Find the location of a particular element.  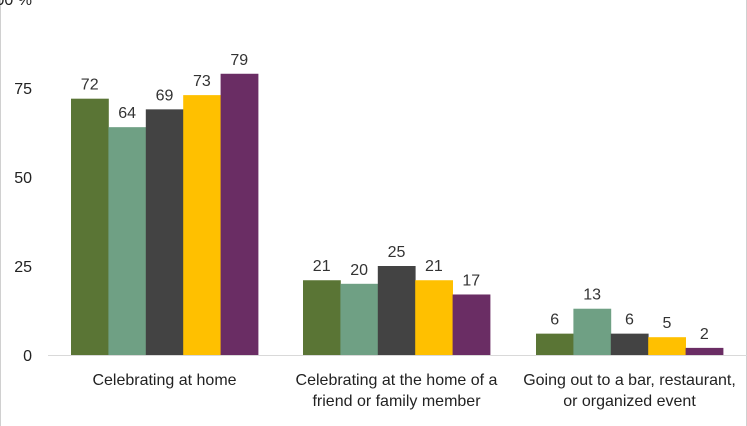

data-label: 73 is located at coordinates (202, 81).